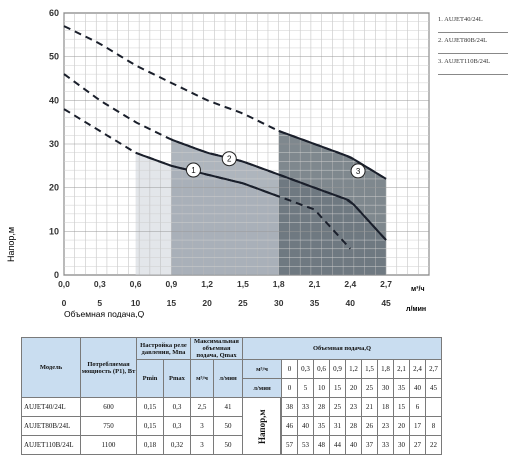 This screenshot has height=455, width=512. Describe the element at coordinates (177, 426) in the screenshot. I see `row-pmax: 0,3` at that location.